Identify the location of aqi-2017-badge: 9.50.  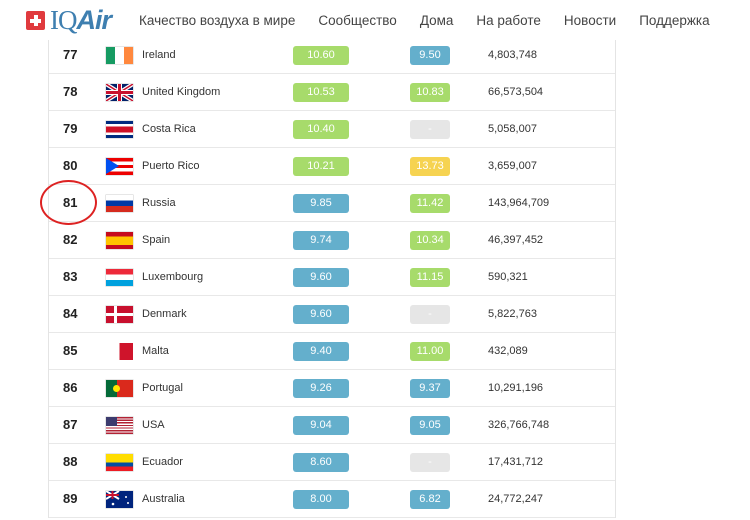
(430, 55).